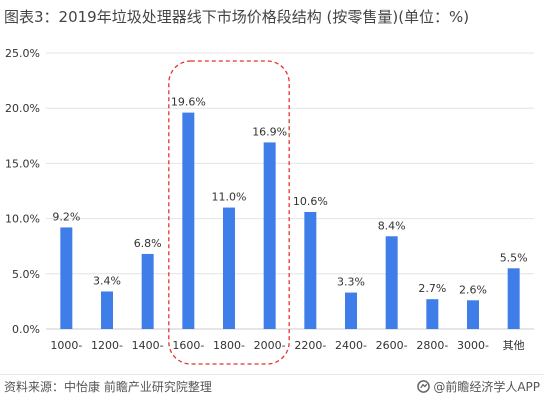 The width and height of the screenshot is (544, 405). I want to click on x-tick-label: 1200-, so click(107, 345).